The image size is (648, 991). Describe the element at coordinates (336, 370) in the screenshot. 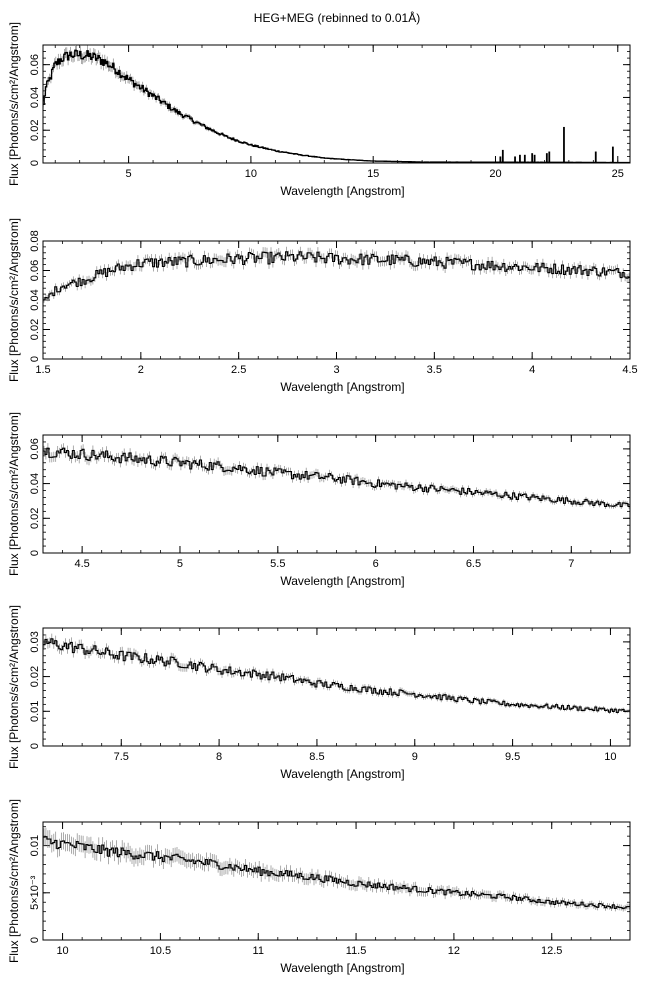

I see `x-tick-label: 3` at that location.